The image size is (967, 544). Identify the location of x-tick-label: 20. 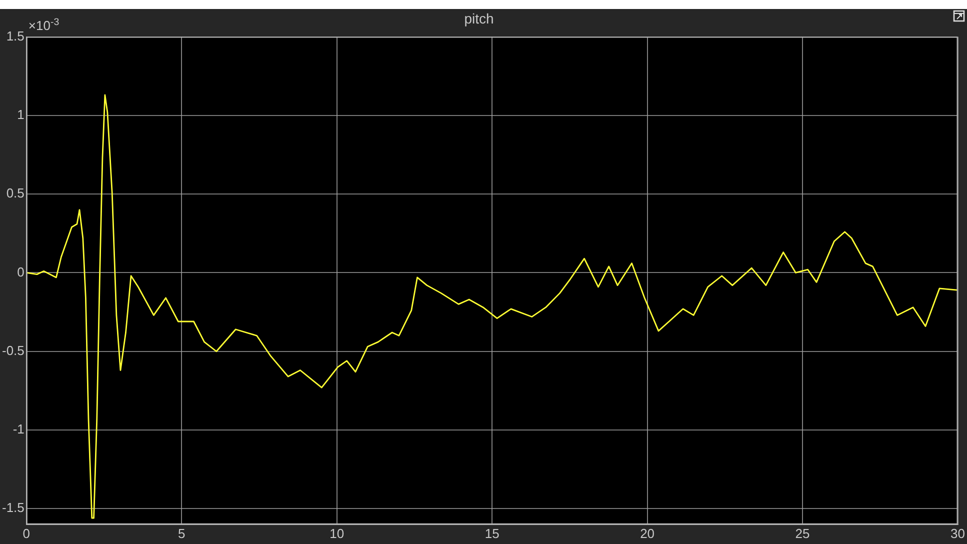
(647, 533).